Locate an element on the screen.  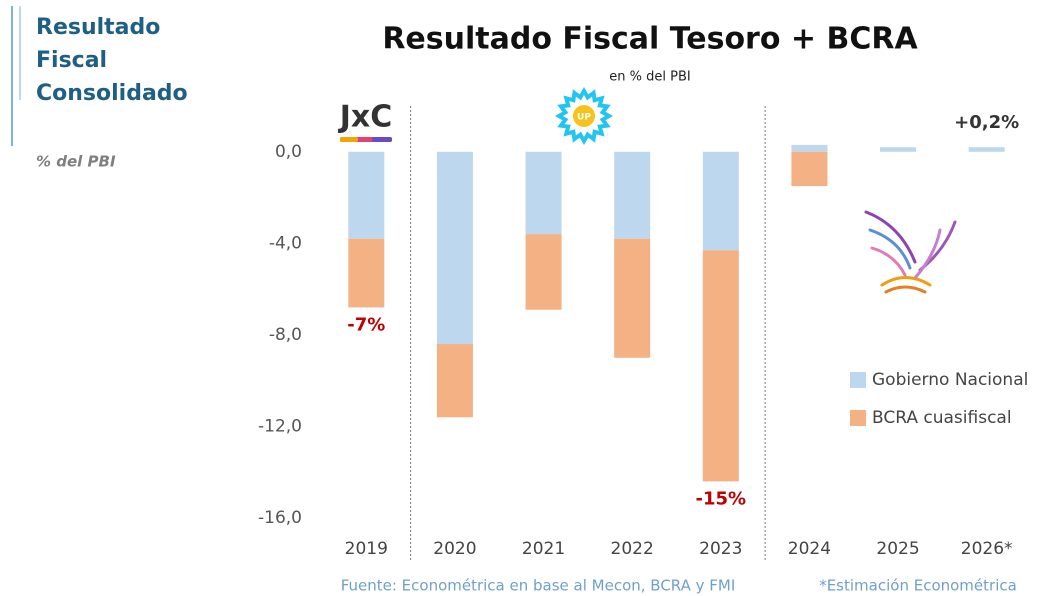
logo-text: JxC is located at coordinates (365, 117).